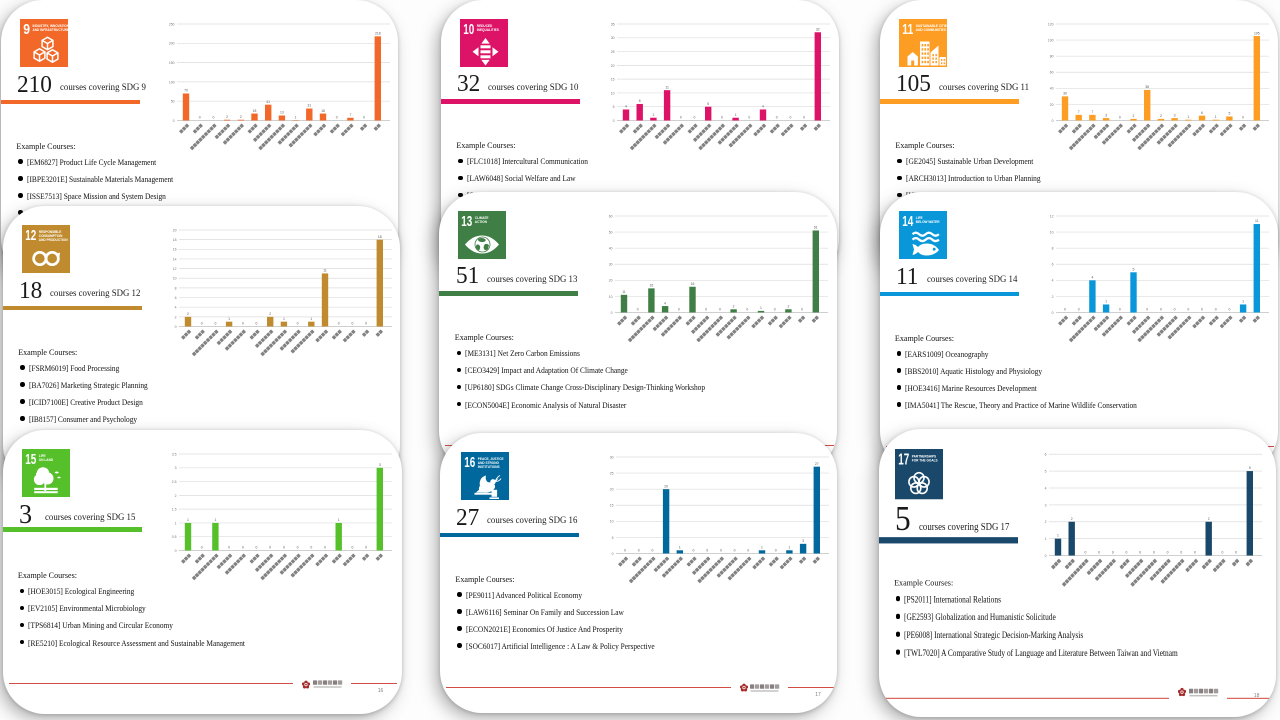 Image resolution: width=1280 pixels, height=720 pixels. Describe the element at coordinates (268, 102) in the screenshot. I see `svg-text: 41` at that location.